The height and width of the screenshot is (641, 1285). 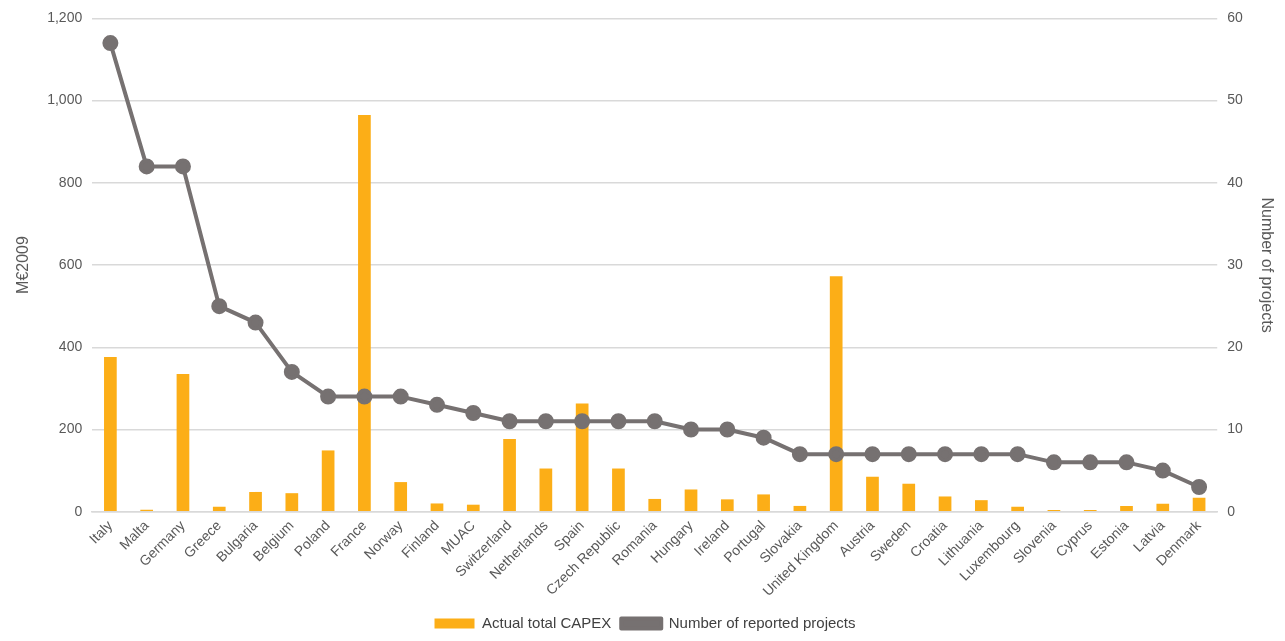 What do you see at coordinates (65, 17) in the screenshot?
I see `y-tick-label: 1,200` at bounding box center [65, 17].